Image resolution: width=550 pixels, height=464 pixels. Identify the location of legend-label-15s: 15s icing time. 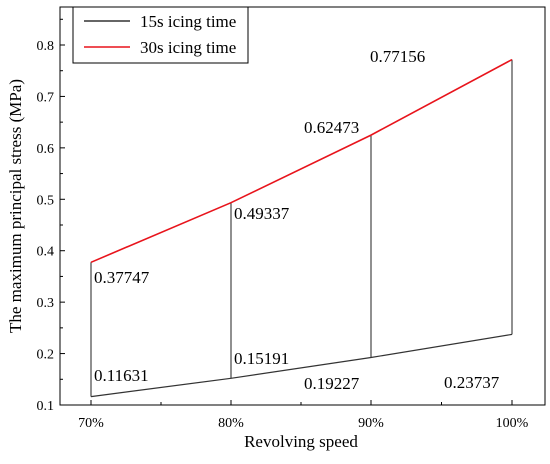
(188, 21).